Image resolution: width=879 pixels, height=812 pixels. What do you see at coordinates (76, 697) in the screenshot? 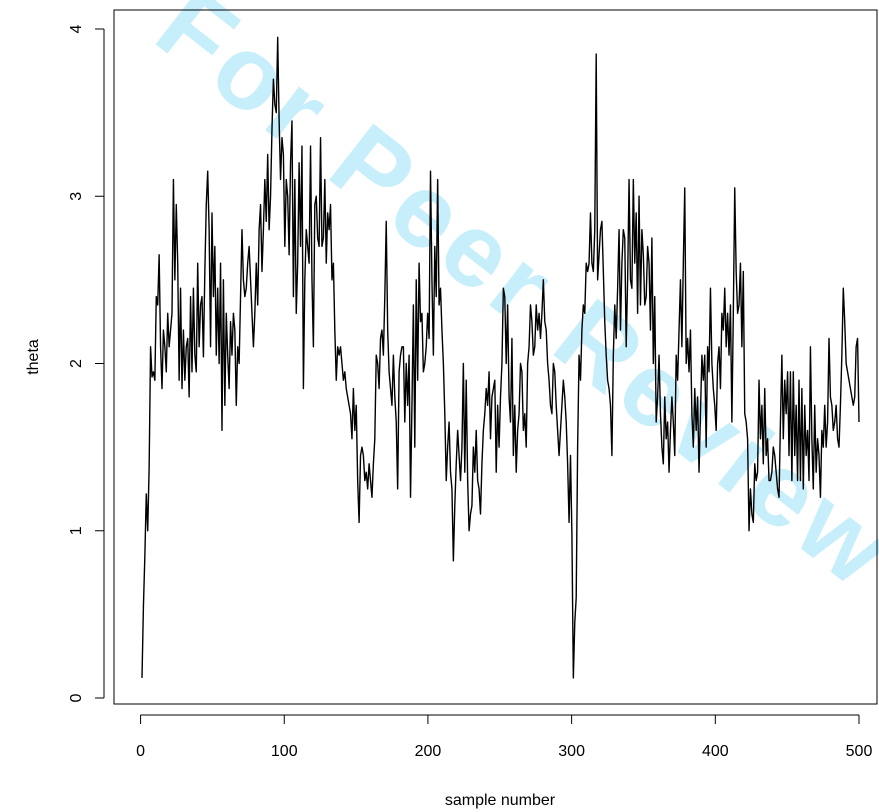
I see `y-tick-label: 0` at bounding box center [76, 697].